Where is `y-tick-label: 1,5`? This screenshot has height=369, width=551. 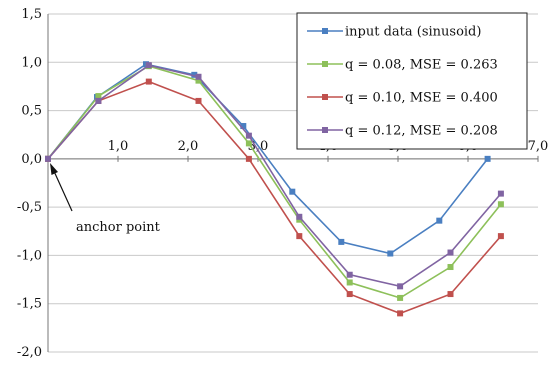 y-tick-label: 1,5 is located at coordinates (31, 14).